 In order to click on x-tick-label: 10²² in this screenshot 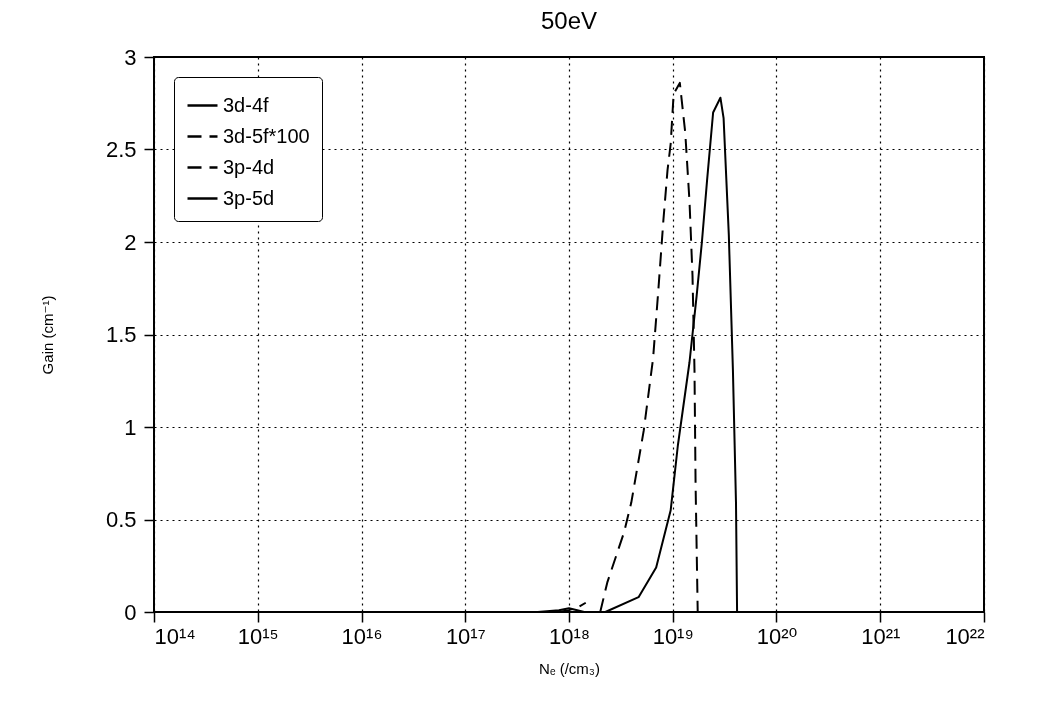, I will do `click(965, 636)`.